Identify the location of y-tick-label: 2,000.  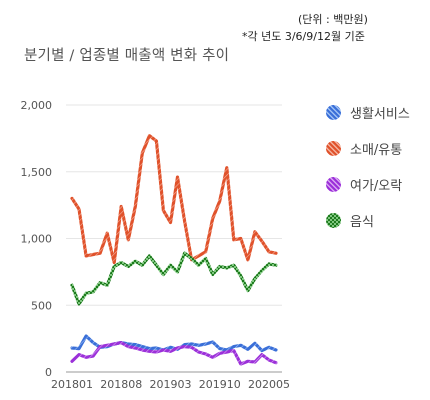
(37, 105).